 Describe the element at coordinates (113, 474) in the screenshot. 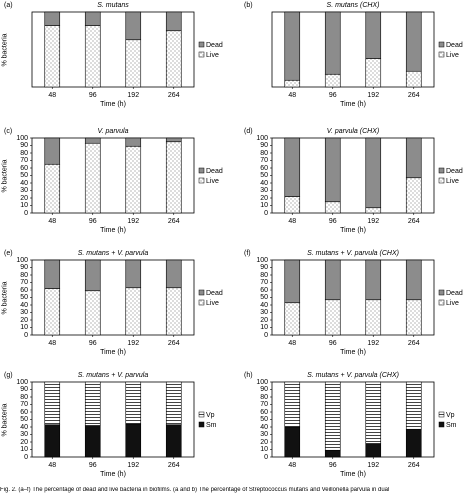

I see `x-axis-label: Time (h)` at that location.